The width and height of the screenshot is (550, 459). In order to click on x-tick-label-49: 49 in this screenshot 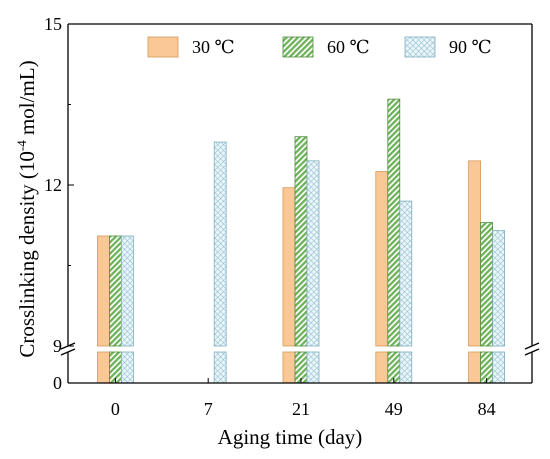, I will do `click(394, 409)`.